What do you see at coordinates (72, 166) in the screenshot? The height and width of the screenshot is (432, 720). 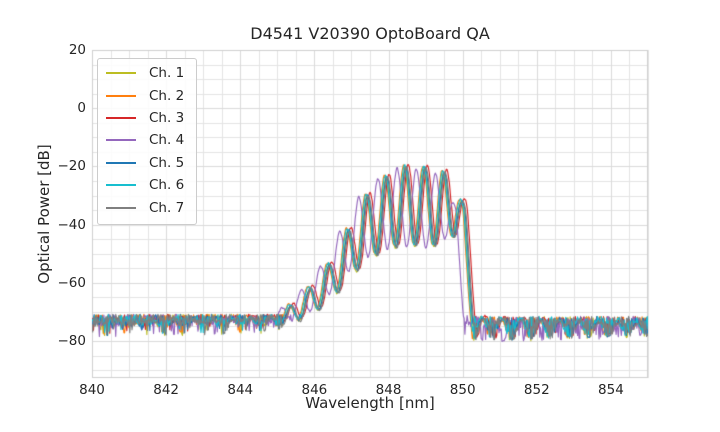 I see `y-tick-label: −20` at bounding box center [72, 166].